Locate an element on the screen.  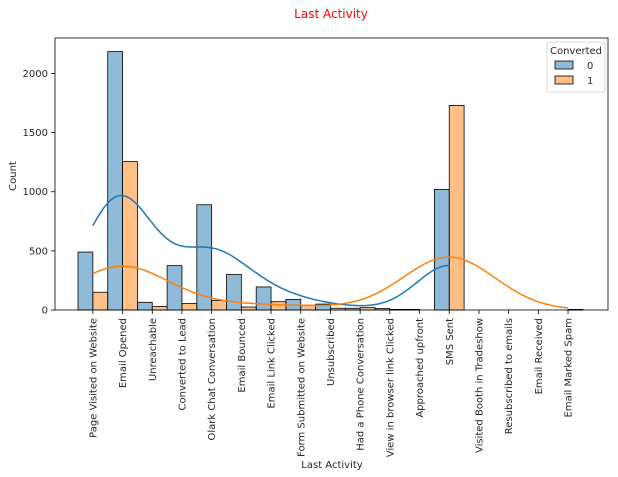
x-tick-label: Email Link Clicked is located at coordinates (272, 363).